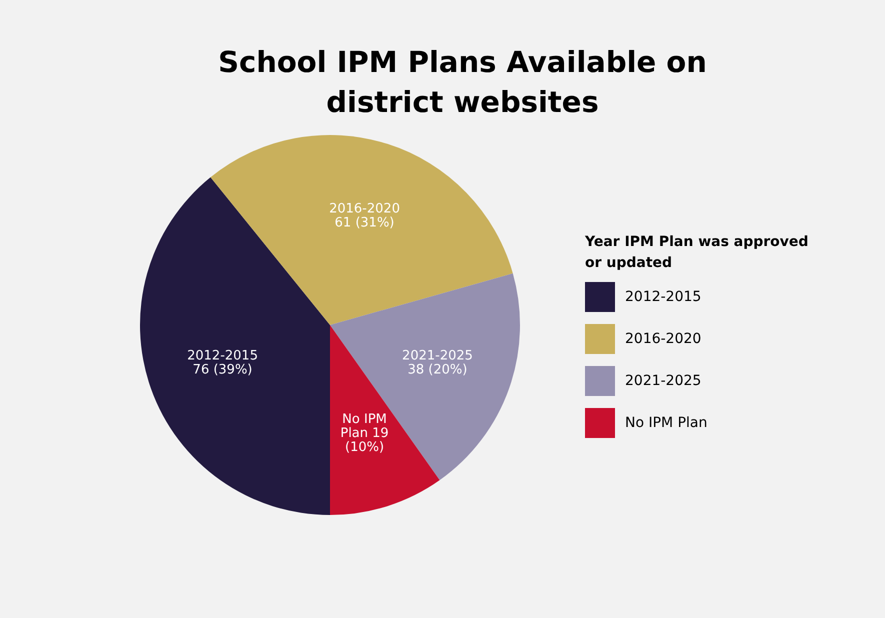 The width and height of the screenshot is (885, 618). What do you see at coordinates (663, 381) in the screenshot?
I see `legend-label: 2021-2025` at bounding box center [663, 381].